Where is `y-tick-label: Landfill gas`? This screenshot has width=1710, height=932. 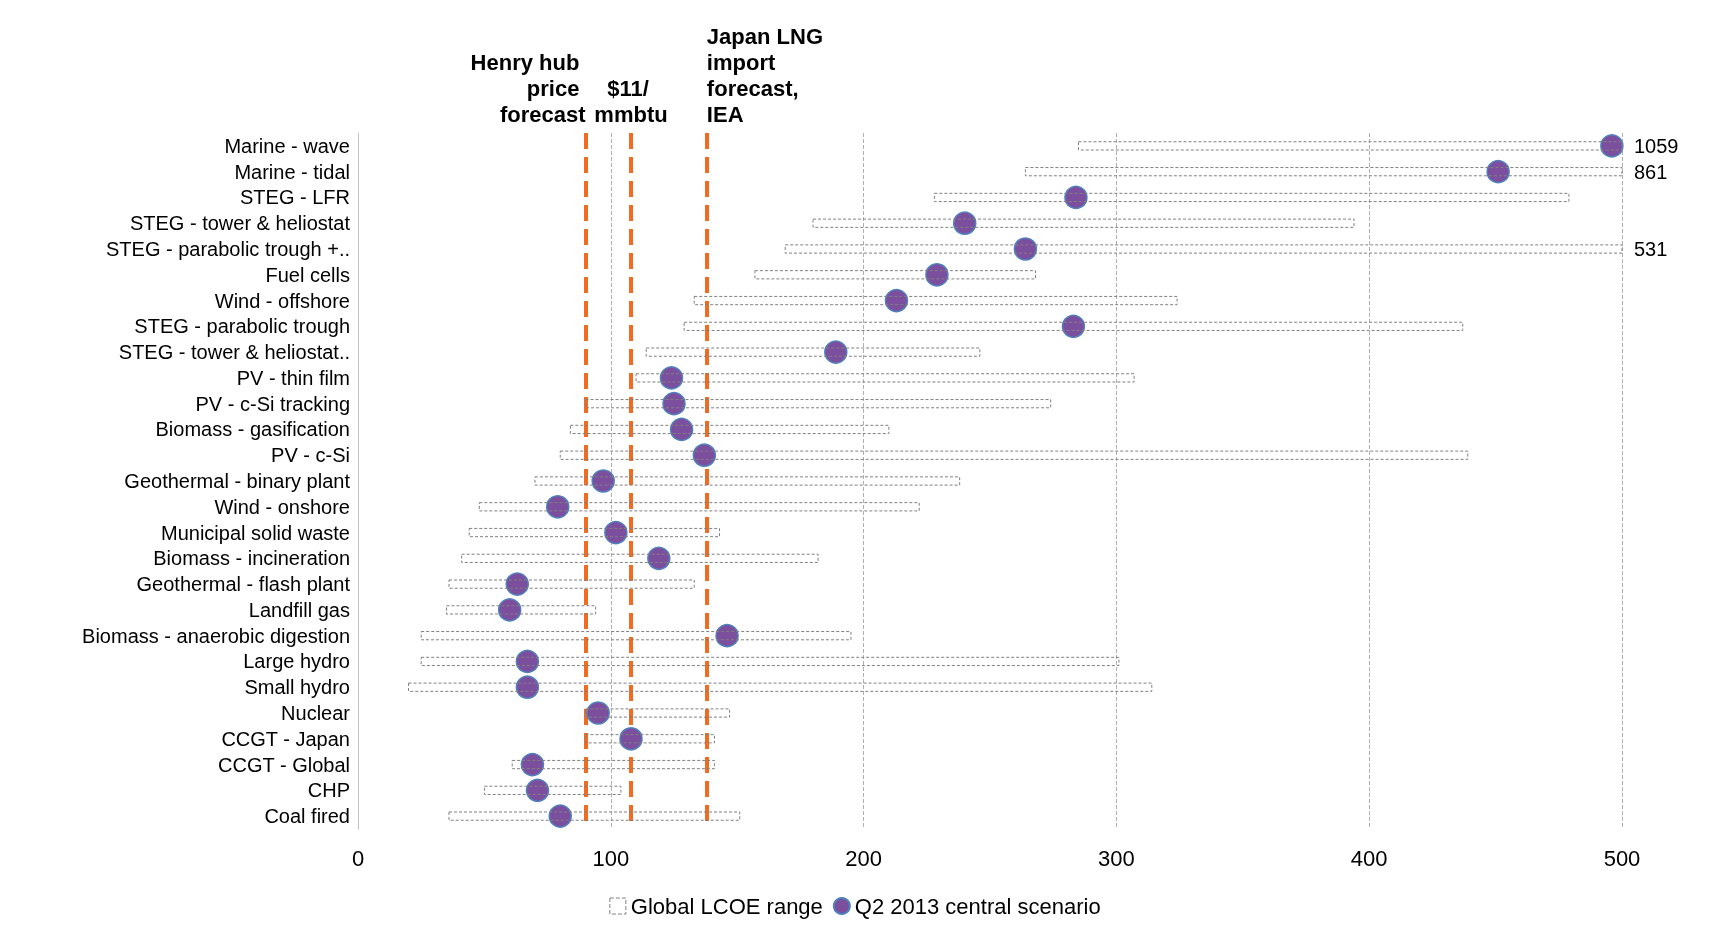
y-tick-label: Landfill gas is located at coordinates (299, 609).